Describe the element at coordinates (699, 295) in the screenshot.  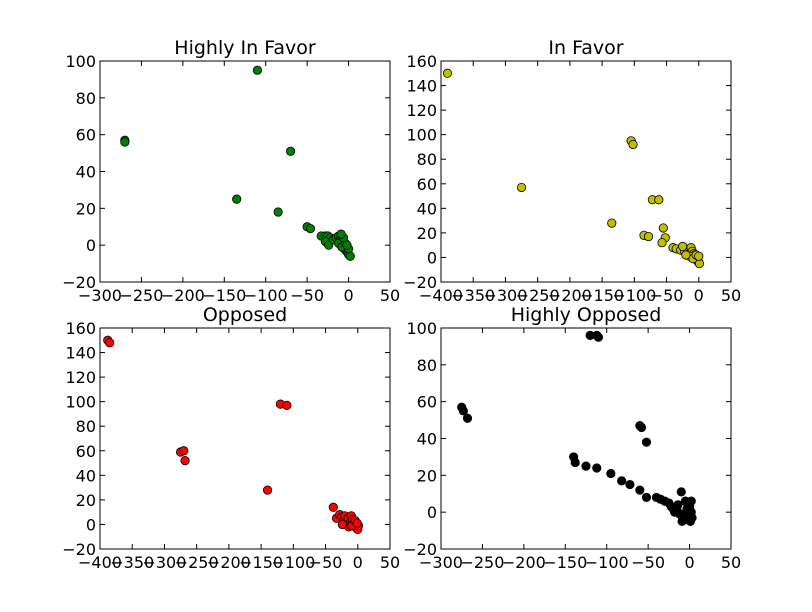
I see `x-tick-label: 0` at that location.